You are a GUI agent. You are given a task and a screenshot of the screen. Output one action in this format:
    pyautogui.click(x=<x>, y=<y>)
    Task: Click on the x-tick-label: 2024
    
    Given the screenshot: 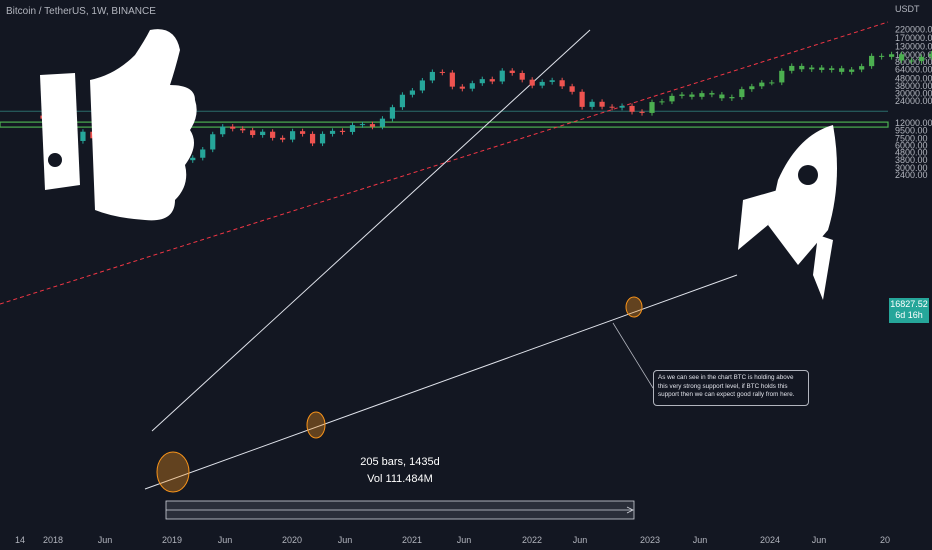 What is the action you would take?
    pyautogui.click(x=770, y=540)
    